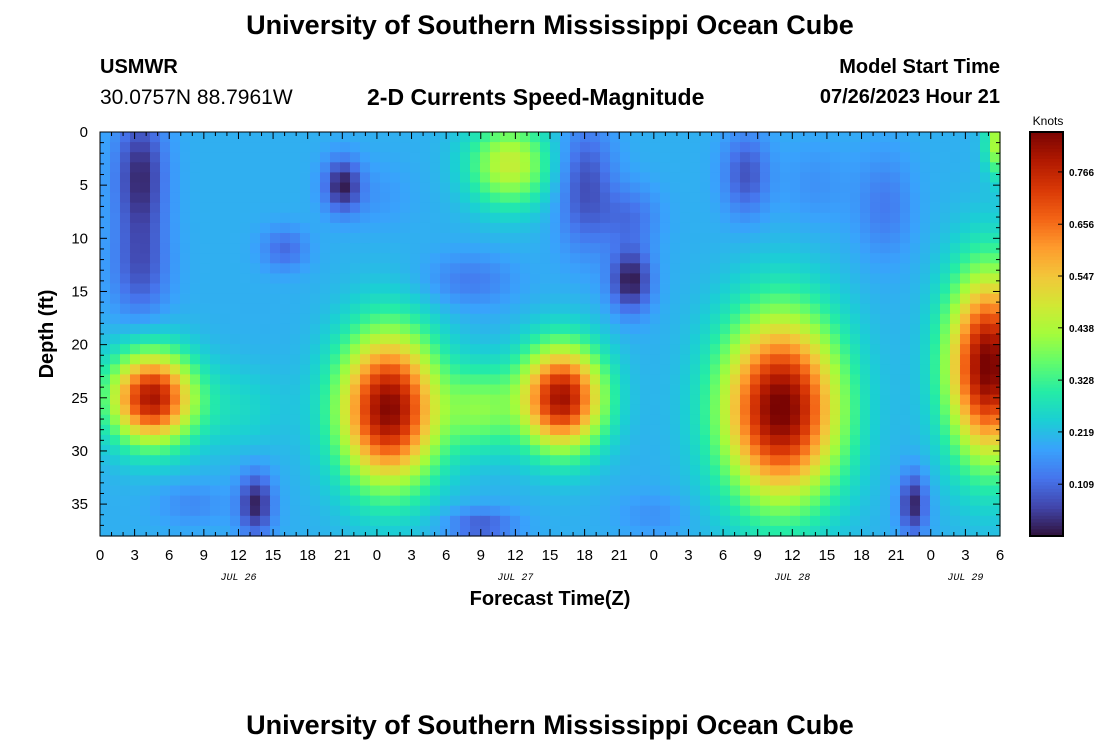 The width and height of the screenshot is (1100, 750). I want to click on y-tick-label: 25, so click(79, 398).